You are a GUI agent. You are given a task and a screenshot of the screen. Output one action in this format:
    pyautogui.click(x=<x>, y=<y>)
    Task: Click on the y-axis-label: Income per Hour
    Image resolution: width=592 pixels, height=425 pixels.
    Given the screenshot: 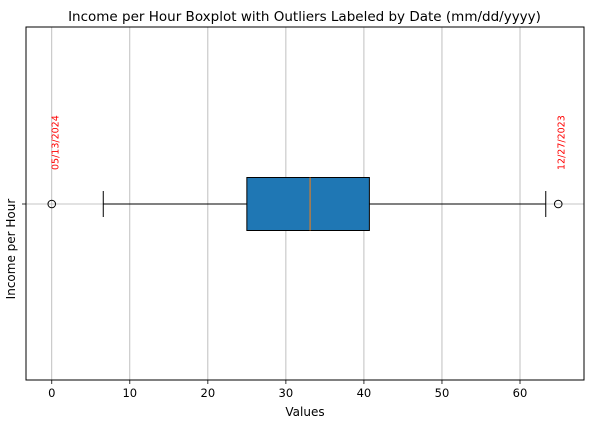 What is the action you would take?
    pyautogui.click(x=11, y=249)
    